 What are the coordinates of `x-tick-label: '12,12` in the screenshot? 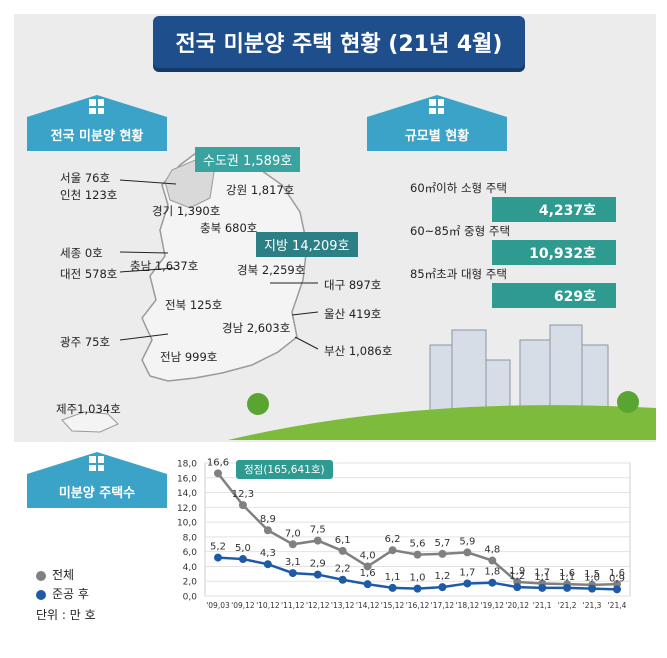 It's located at (318, 605).